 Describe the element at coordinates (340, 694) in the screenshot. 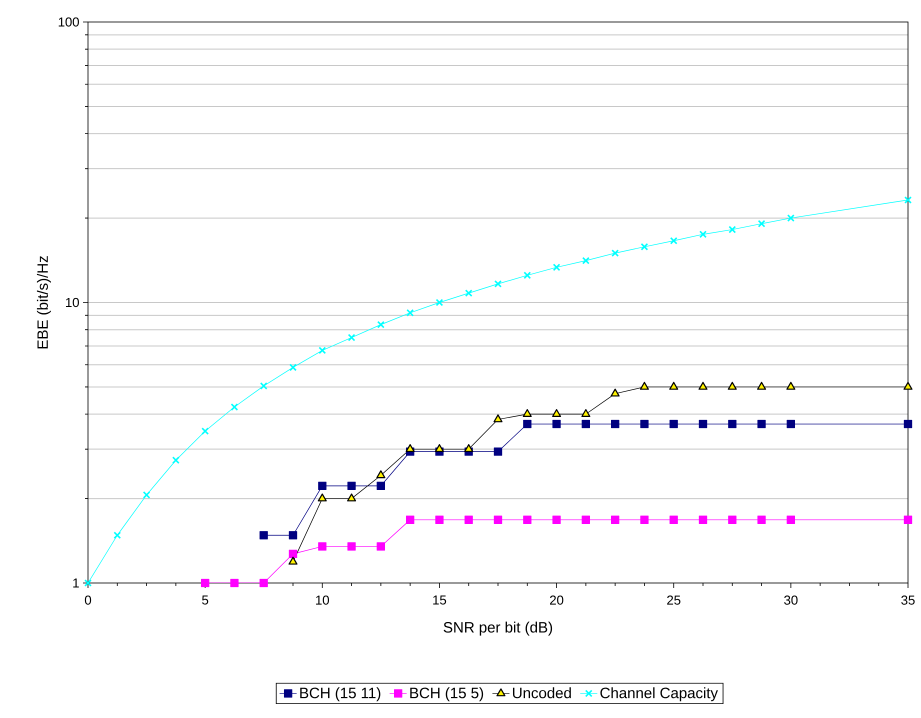

I see `legend-label: BCH (15 11)` at that location.